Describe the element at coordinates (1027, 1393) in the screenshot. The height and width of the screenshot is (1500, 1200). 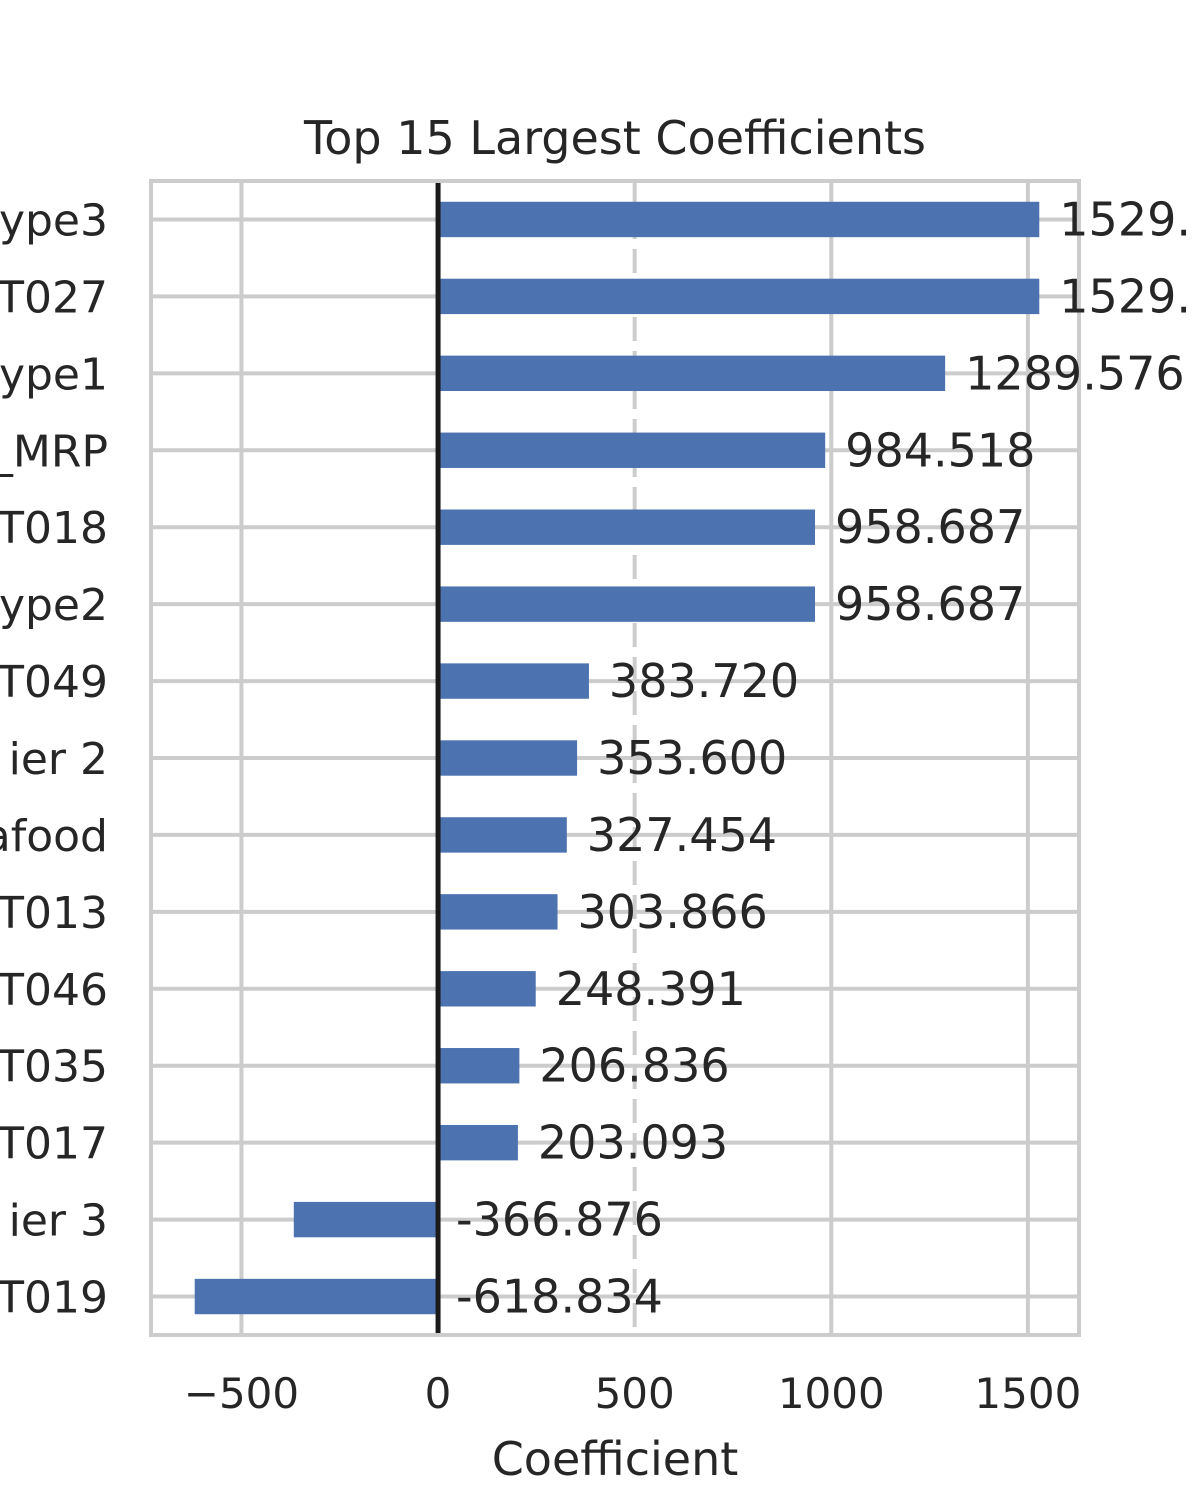
I see `x-tick-label: 1500` at that location.